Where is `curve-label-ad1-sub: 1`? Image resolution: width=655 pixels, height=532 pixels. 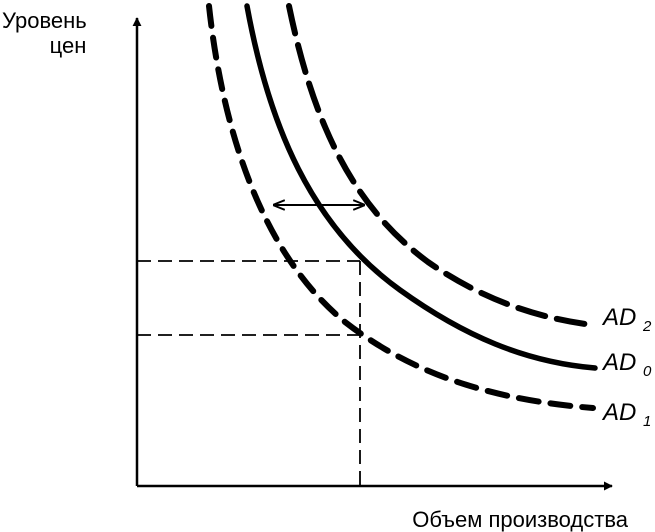
curve-label-ad1-sub: 1 is located at coordinates (647, 421).